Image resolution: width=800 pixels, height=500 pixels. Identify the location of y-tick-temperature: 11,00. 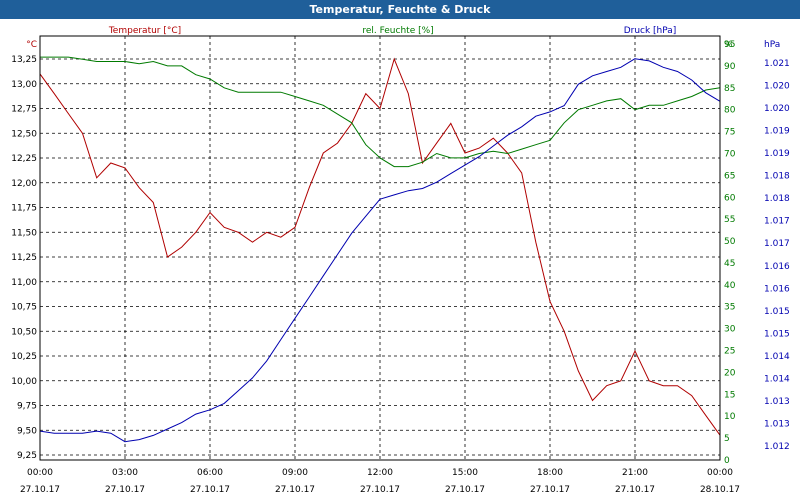
(24, 283).